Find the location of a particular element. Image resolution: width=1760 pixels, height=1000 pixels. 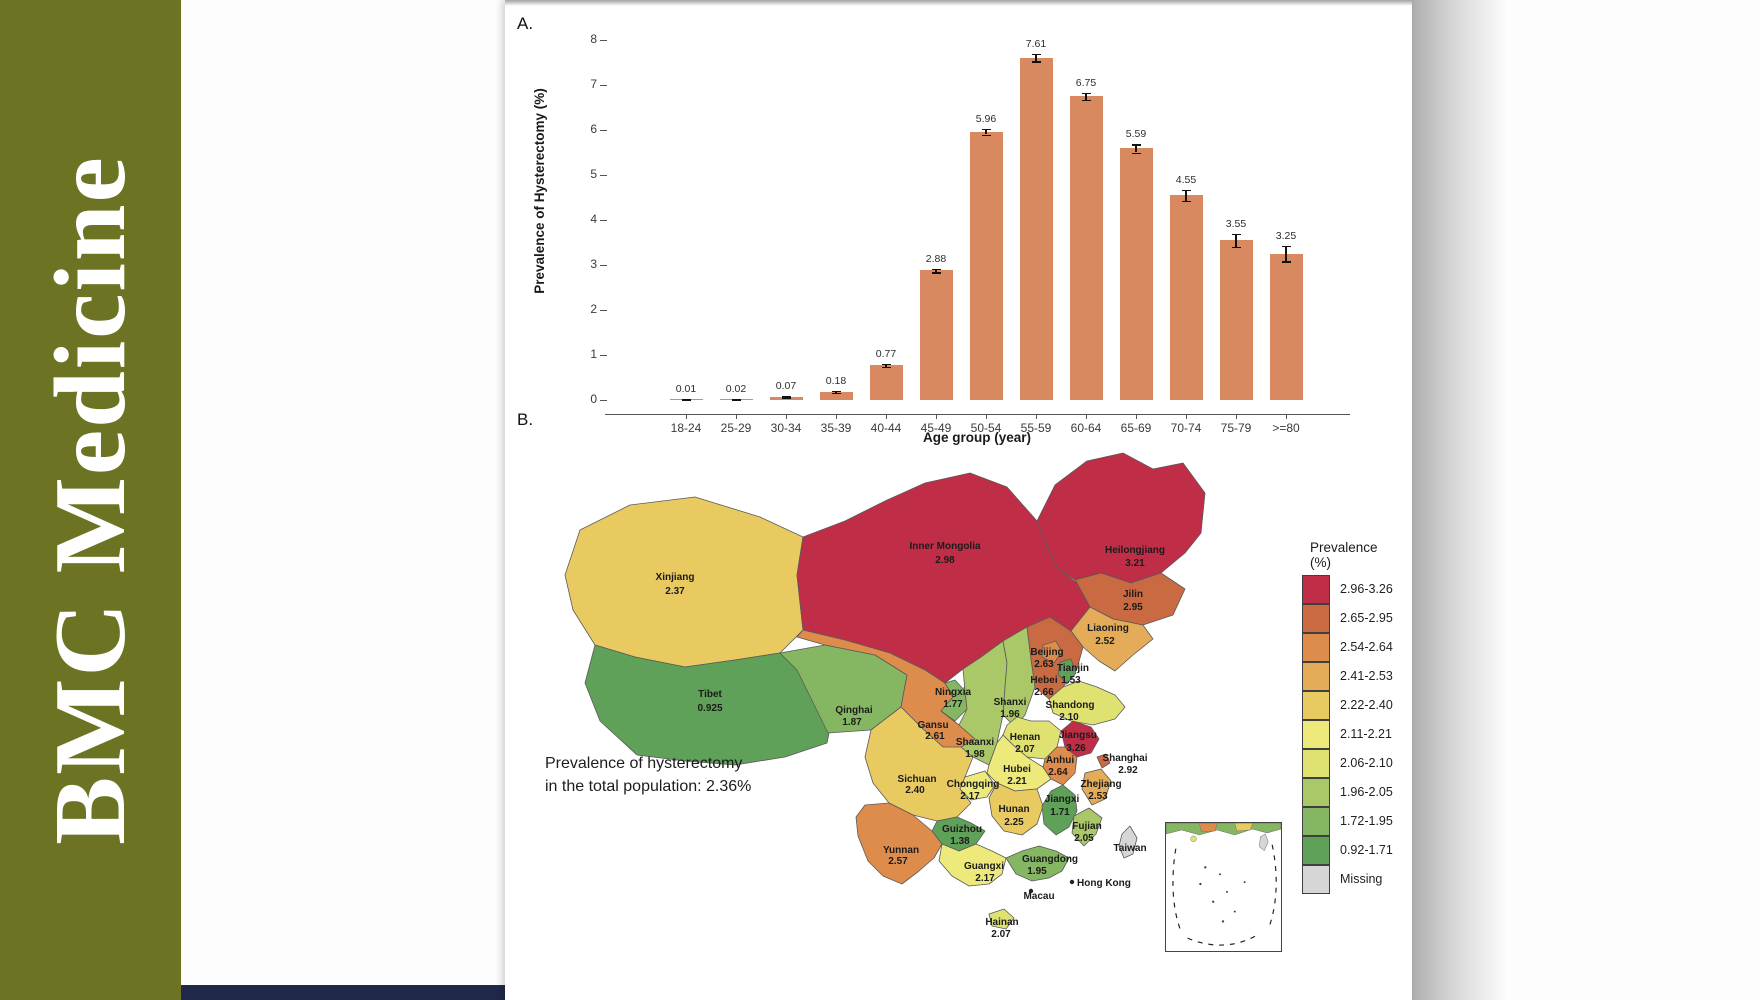

province-shape-tianjin is located at coordinates (1067, 671).